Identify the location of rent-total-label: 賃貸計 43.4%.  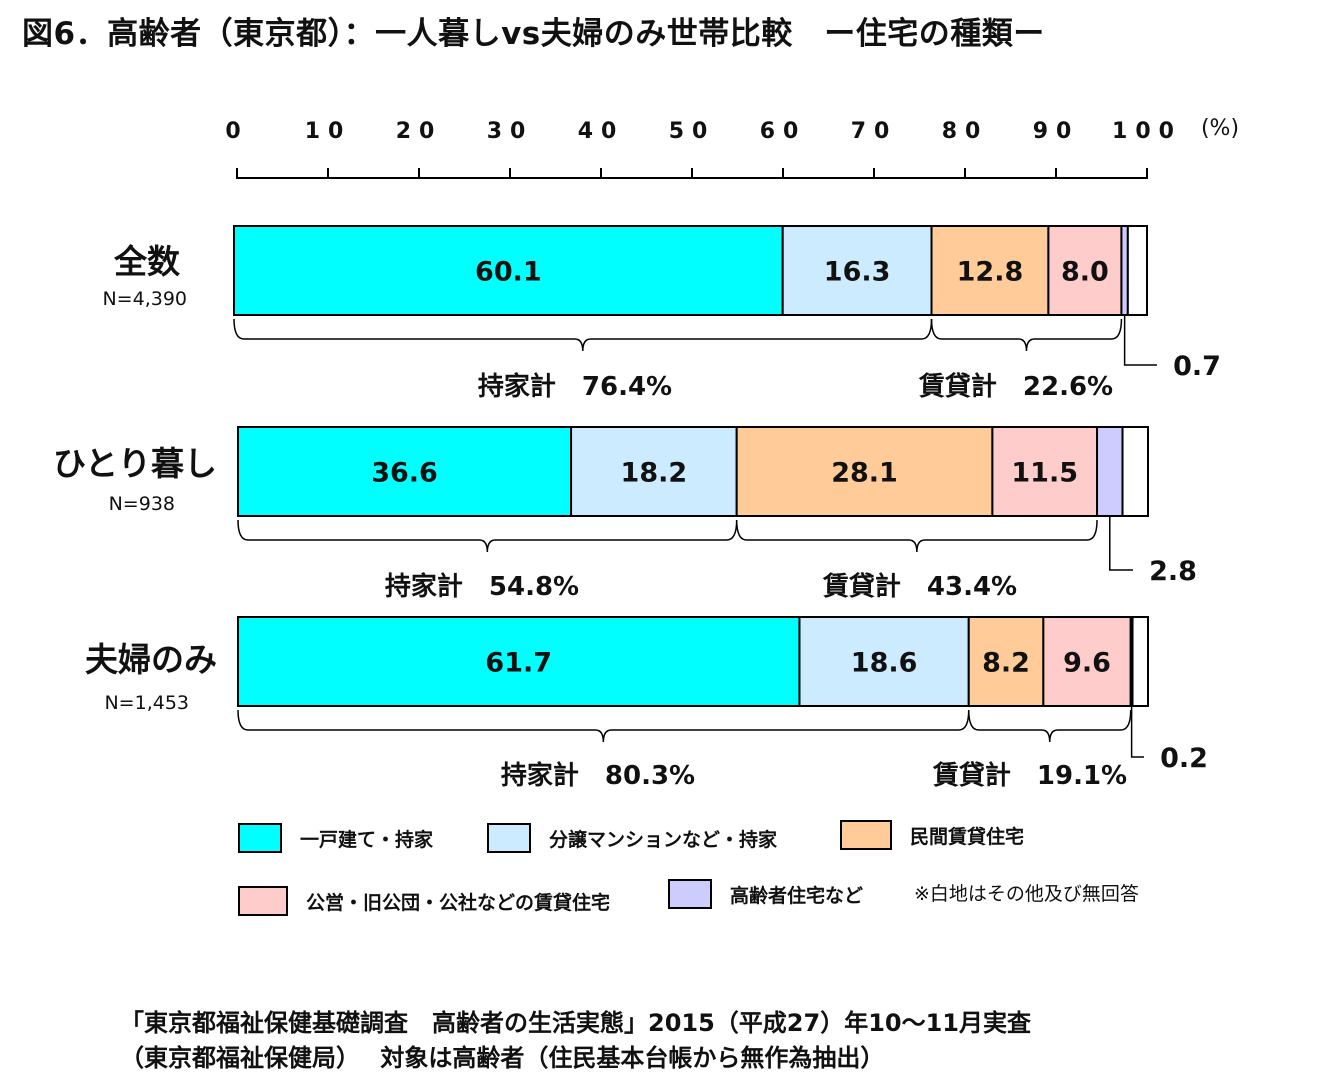
(919, 586).